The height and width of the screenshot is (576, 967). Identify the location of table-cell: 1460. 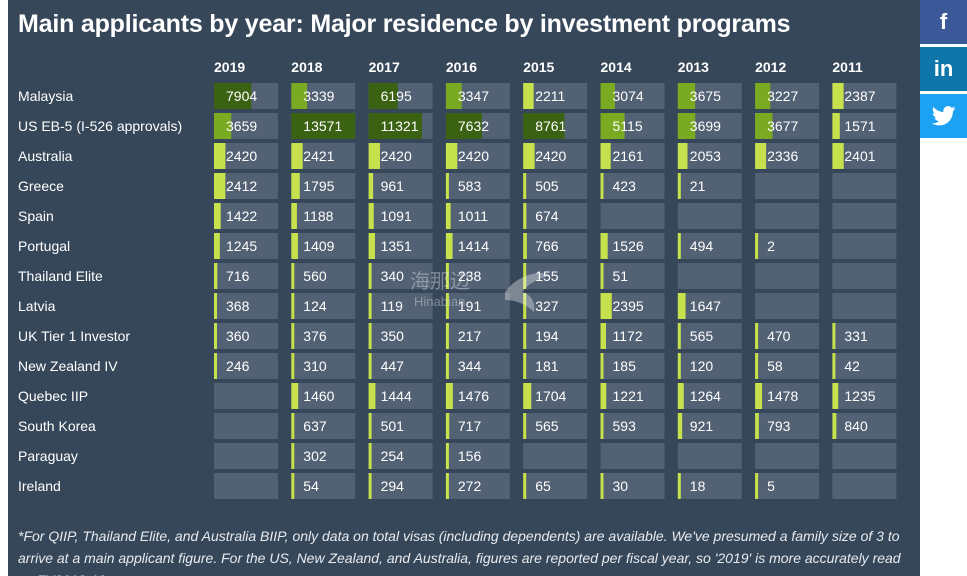
(323, 396).